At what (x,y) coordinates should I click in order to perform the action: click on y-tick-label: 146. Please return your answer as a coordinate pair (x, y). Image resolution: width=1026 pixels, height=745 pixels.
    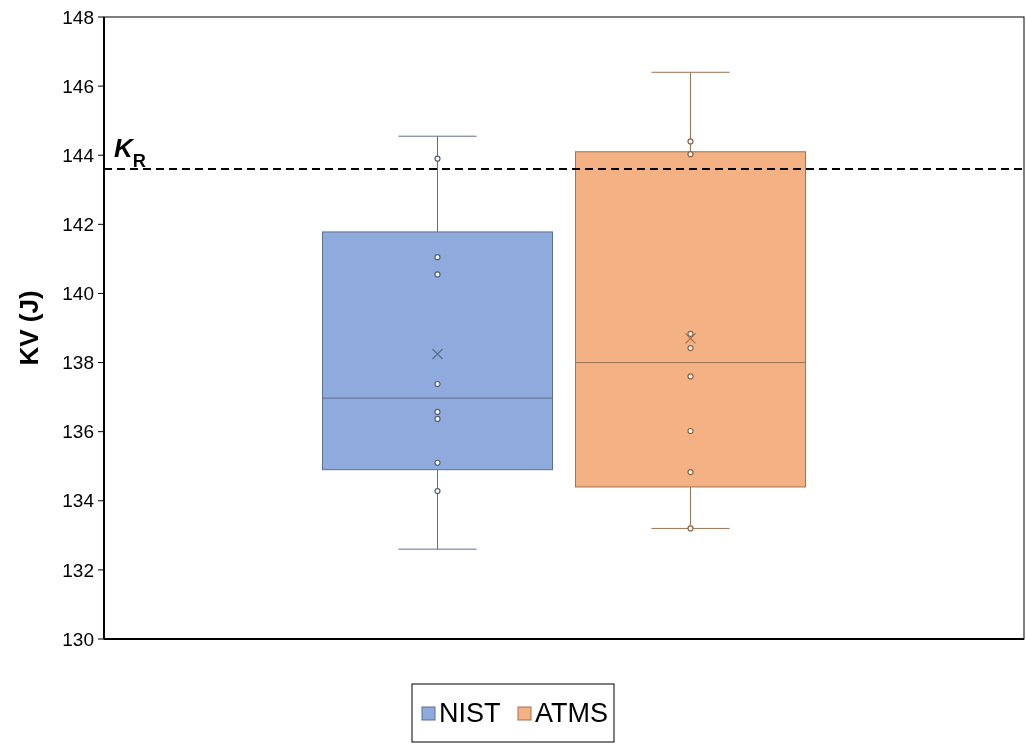
    Looking at the image, I should click on (78, 86).